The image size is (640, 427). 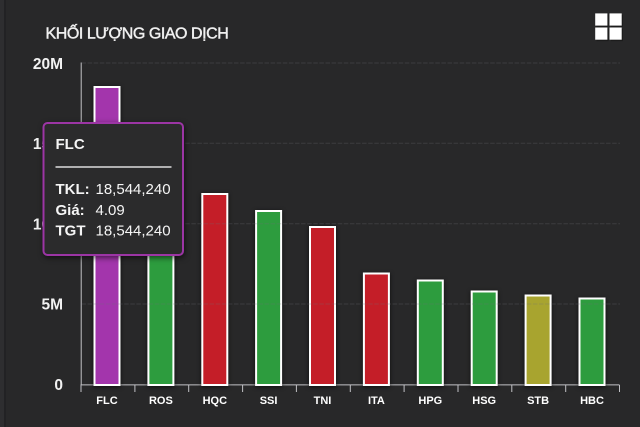 I want to click on svg-text: TNI, so click(x=323, y=401).